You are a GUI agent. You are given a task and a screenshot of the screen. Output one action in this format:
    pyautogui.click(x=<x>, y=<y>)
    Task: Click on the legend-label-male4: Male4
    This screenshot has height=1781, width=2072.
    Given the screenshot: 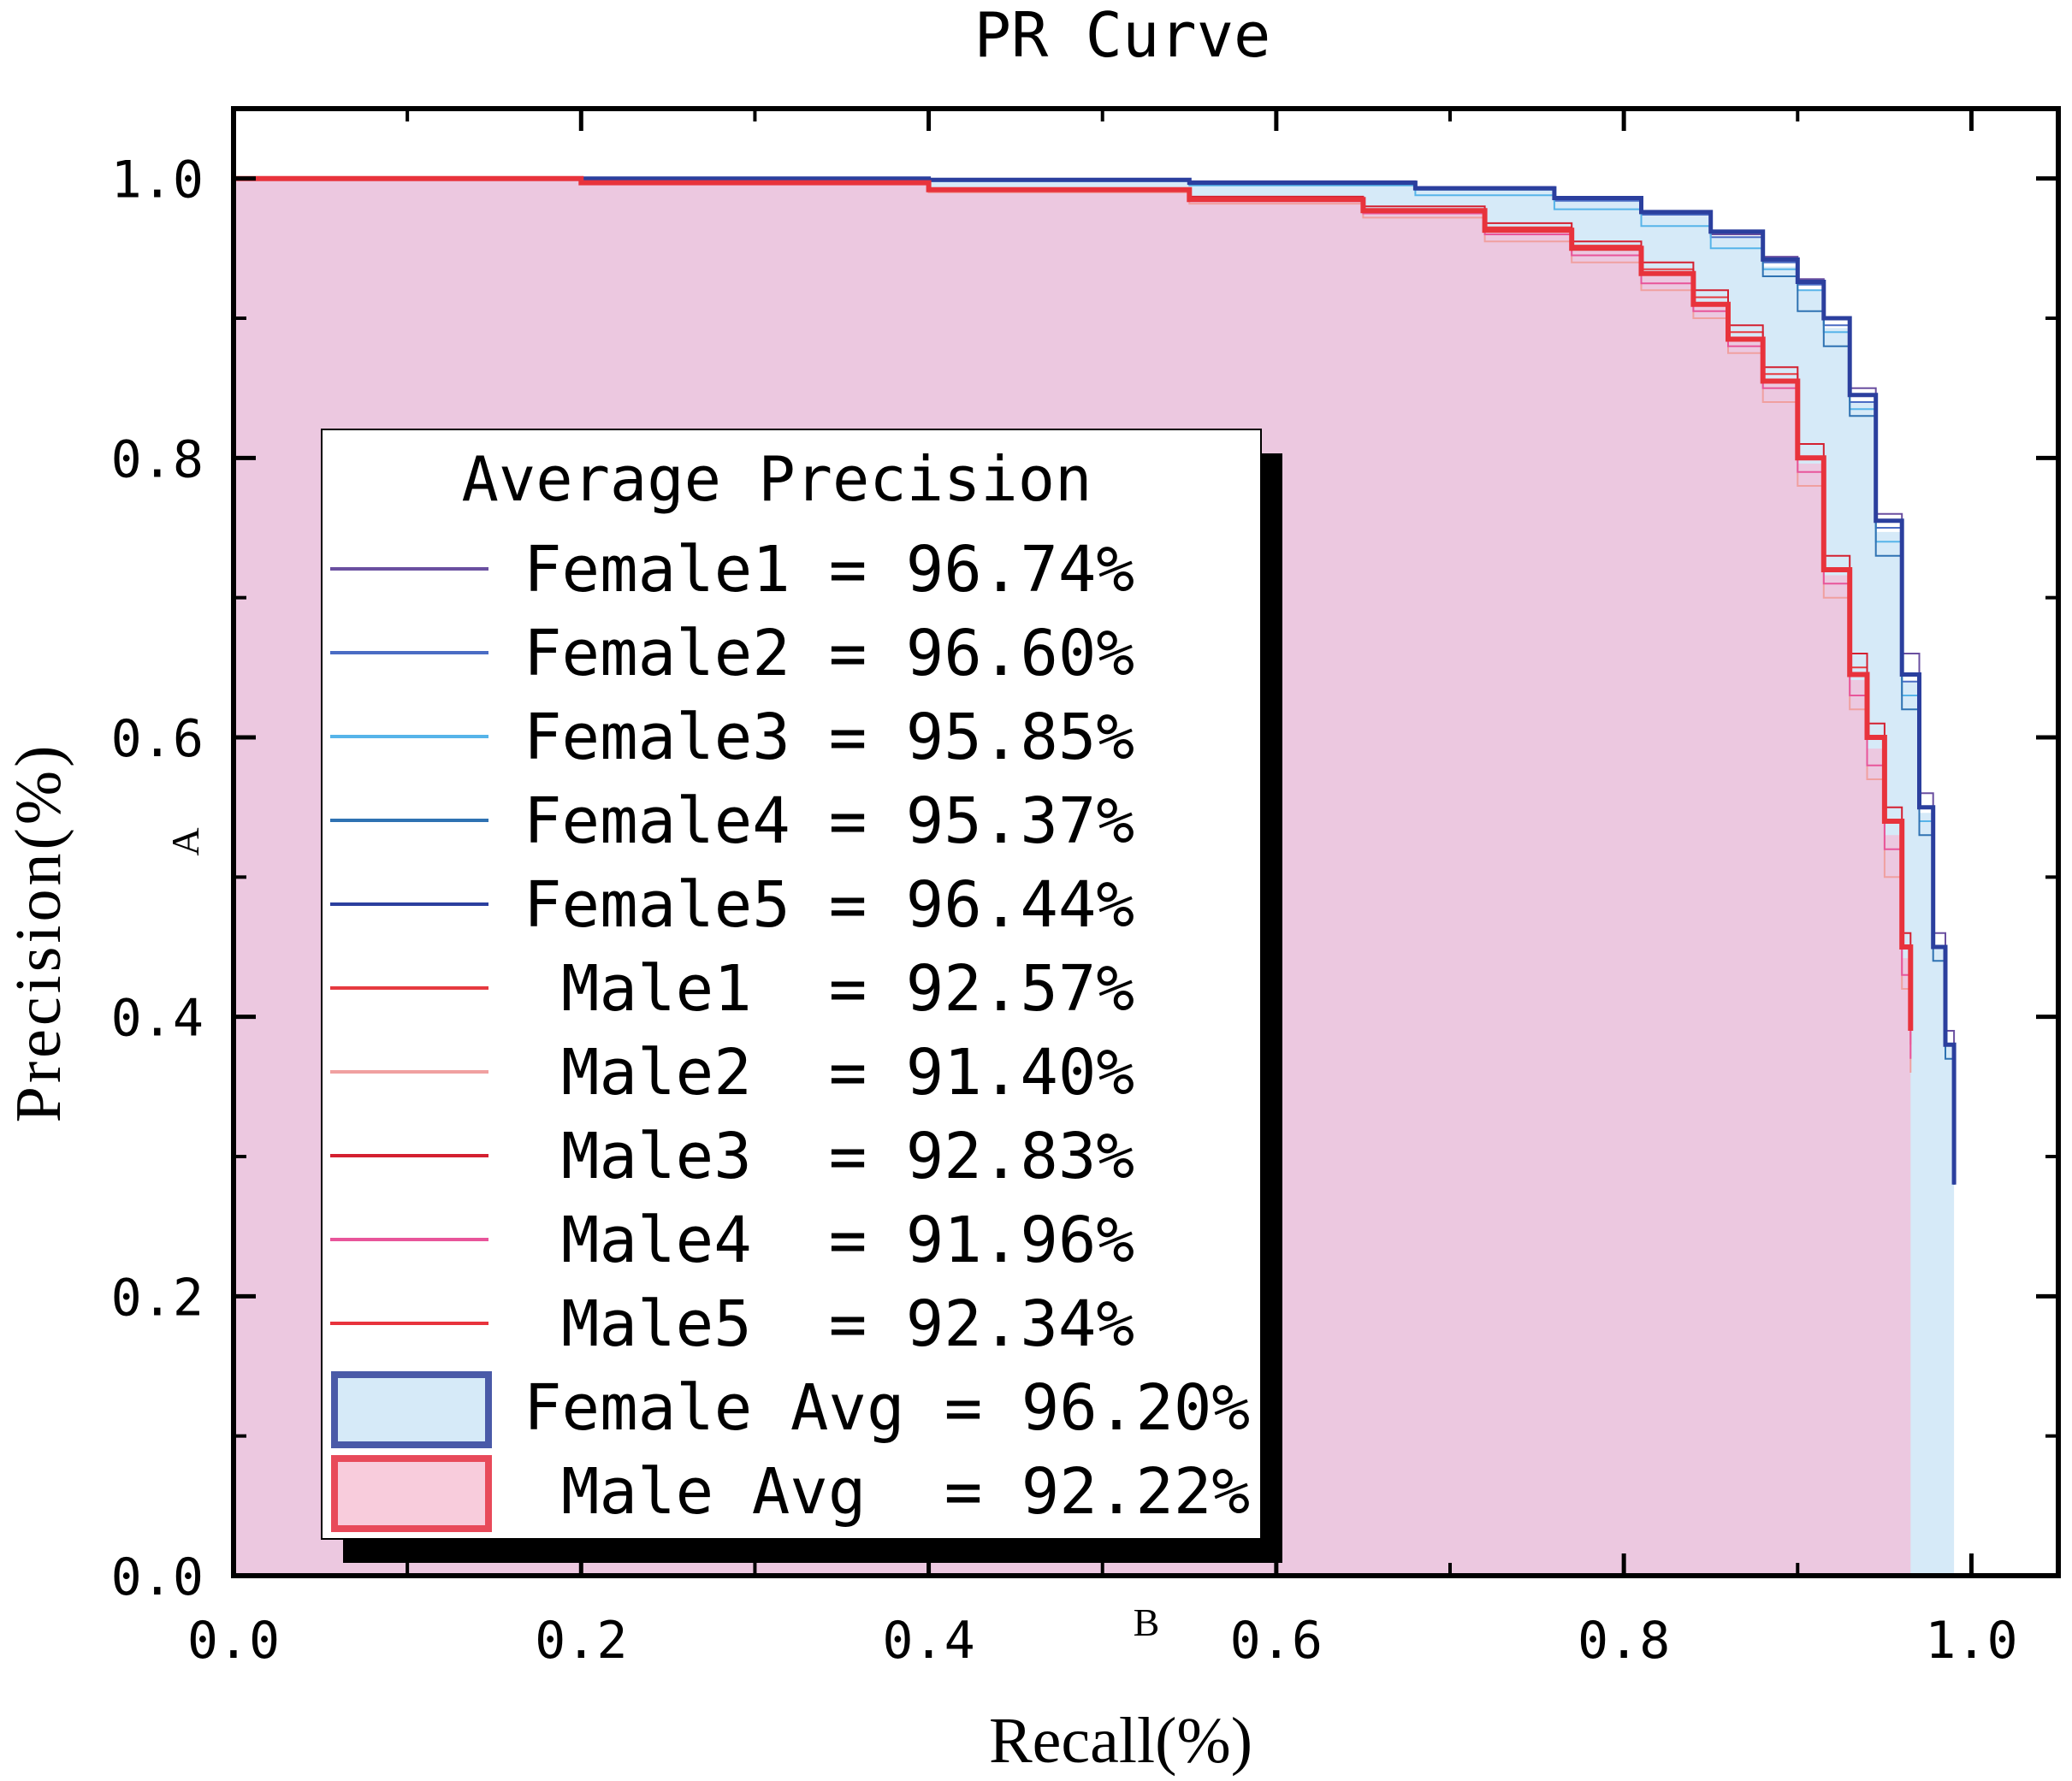 What is the action you would take?
    pyautogui.click(x=656, y=1241)
    